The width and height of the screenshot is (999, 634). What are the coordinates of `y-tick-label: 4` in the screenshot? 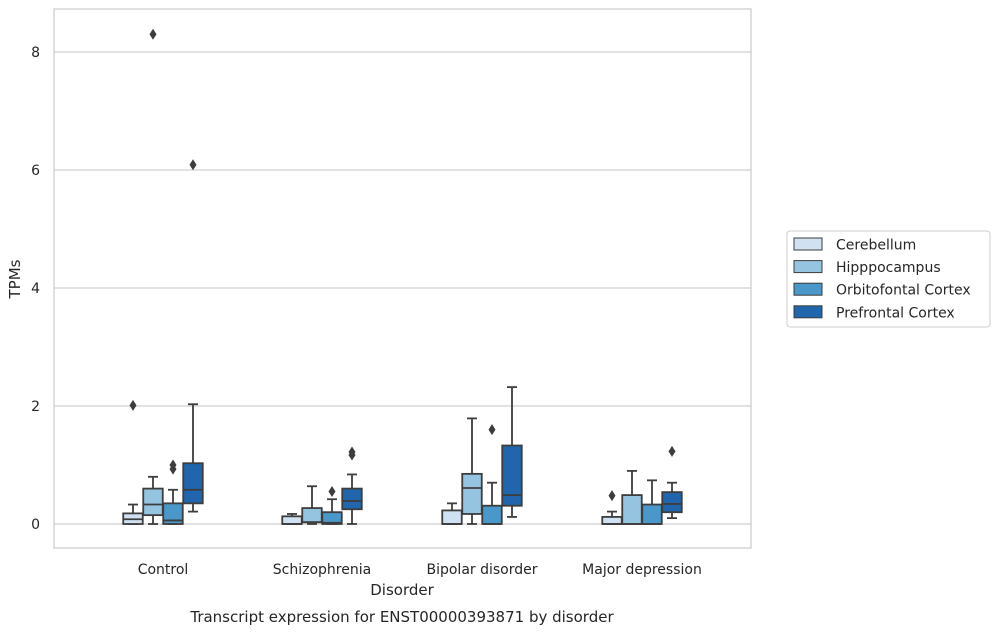 It's located at (35, 289).